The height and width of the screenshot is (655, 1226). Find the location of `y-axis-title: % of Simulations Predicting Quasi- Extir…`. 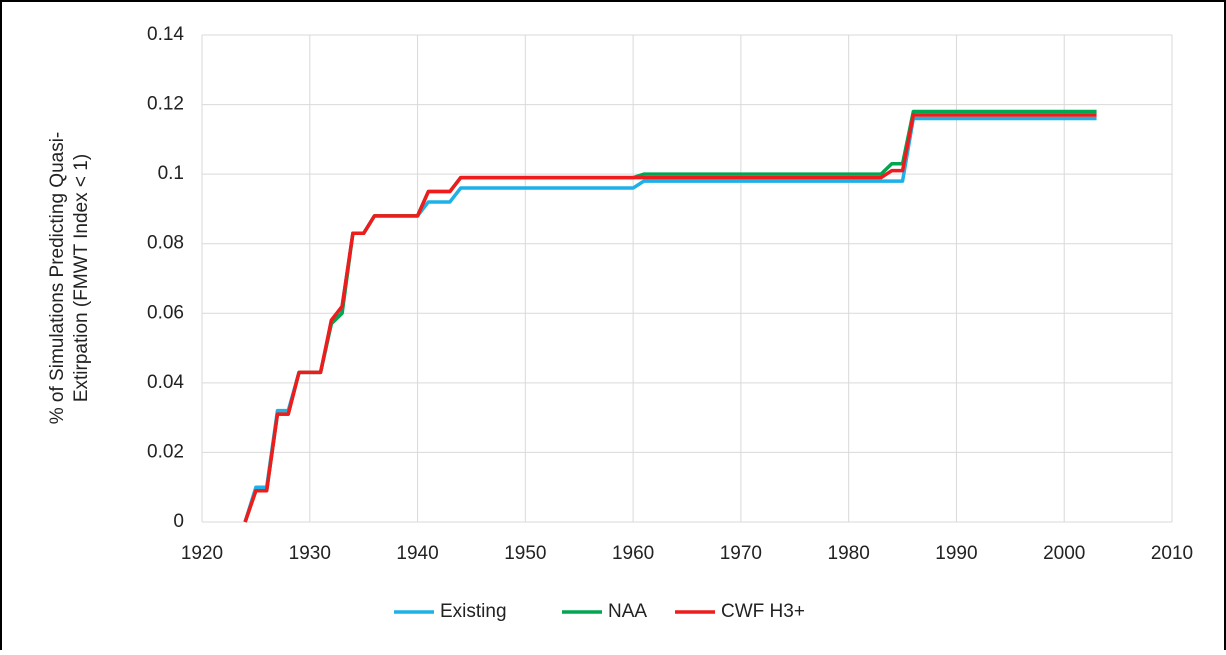

y-axis-title: % of Simulations Predicting Quasi- Extir… is located at coordinates (69, 278).